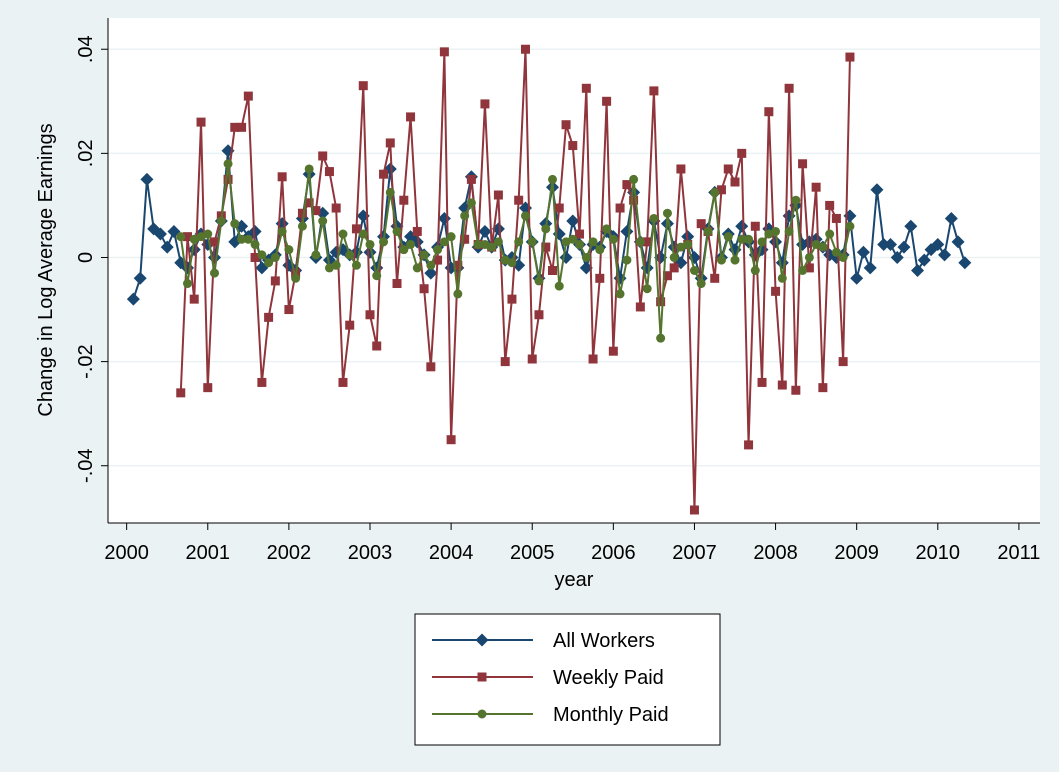 This screenshot has height=772, width=1059. What do you see at coordinates (86, 49) in the screenshot?
I see `y-tick-label: .04` at bounding box center [86, 49].